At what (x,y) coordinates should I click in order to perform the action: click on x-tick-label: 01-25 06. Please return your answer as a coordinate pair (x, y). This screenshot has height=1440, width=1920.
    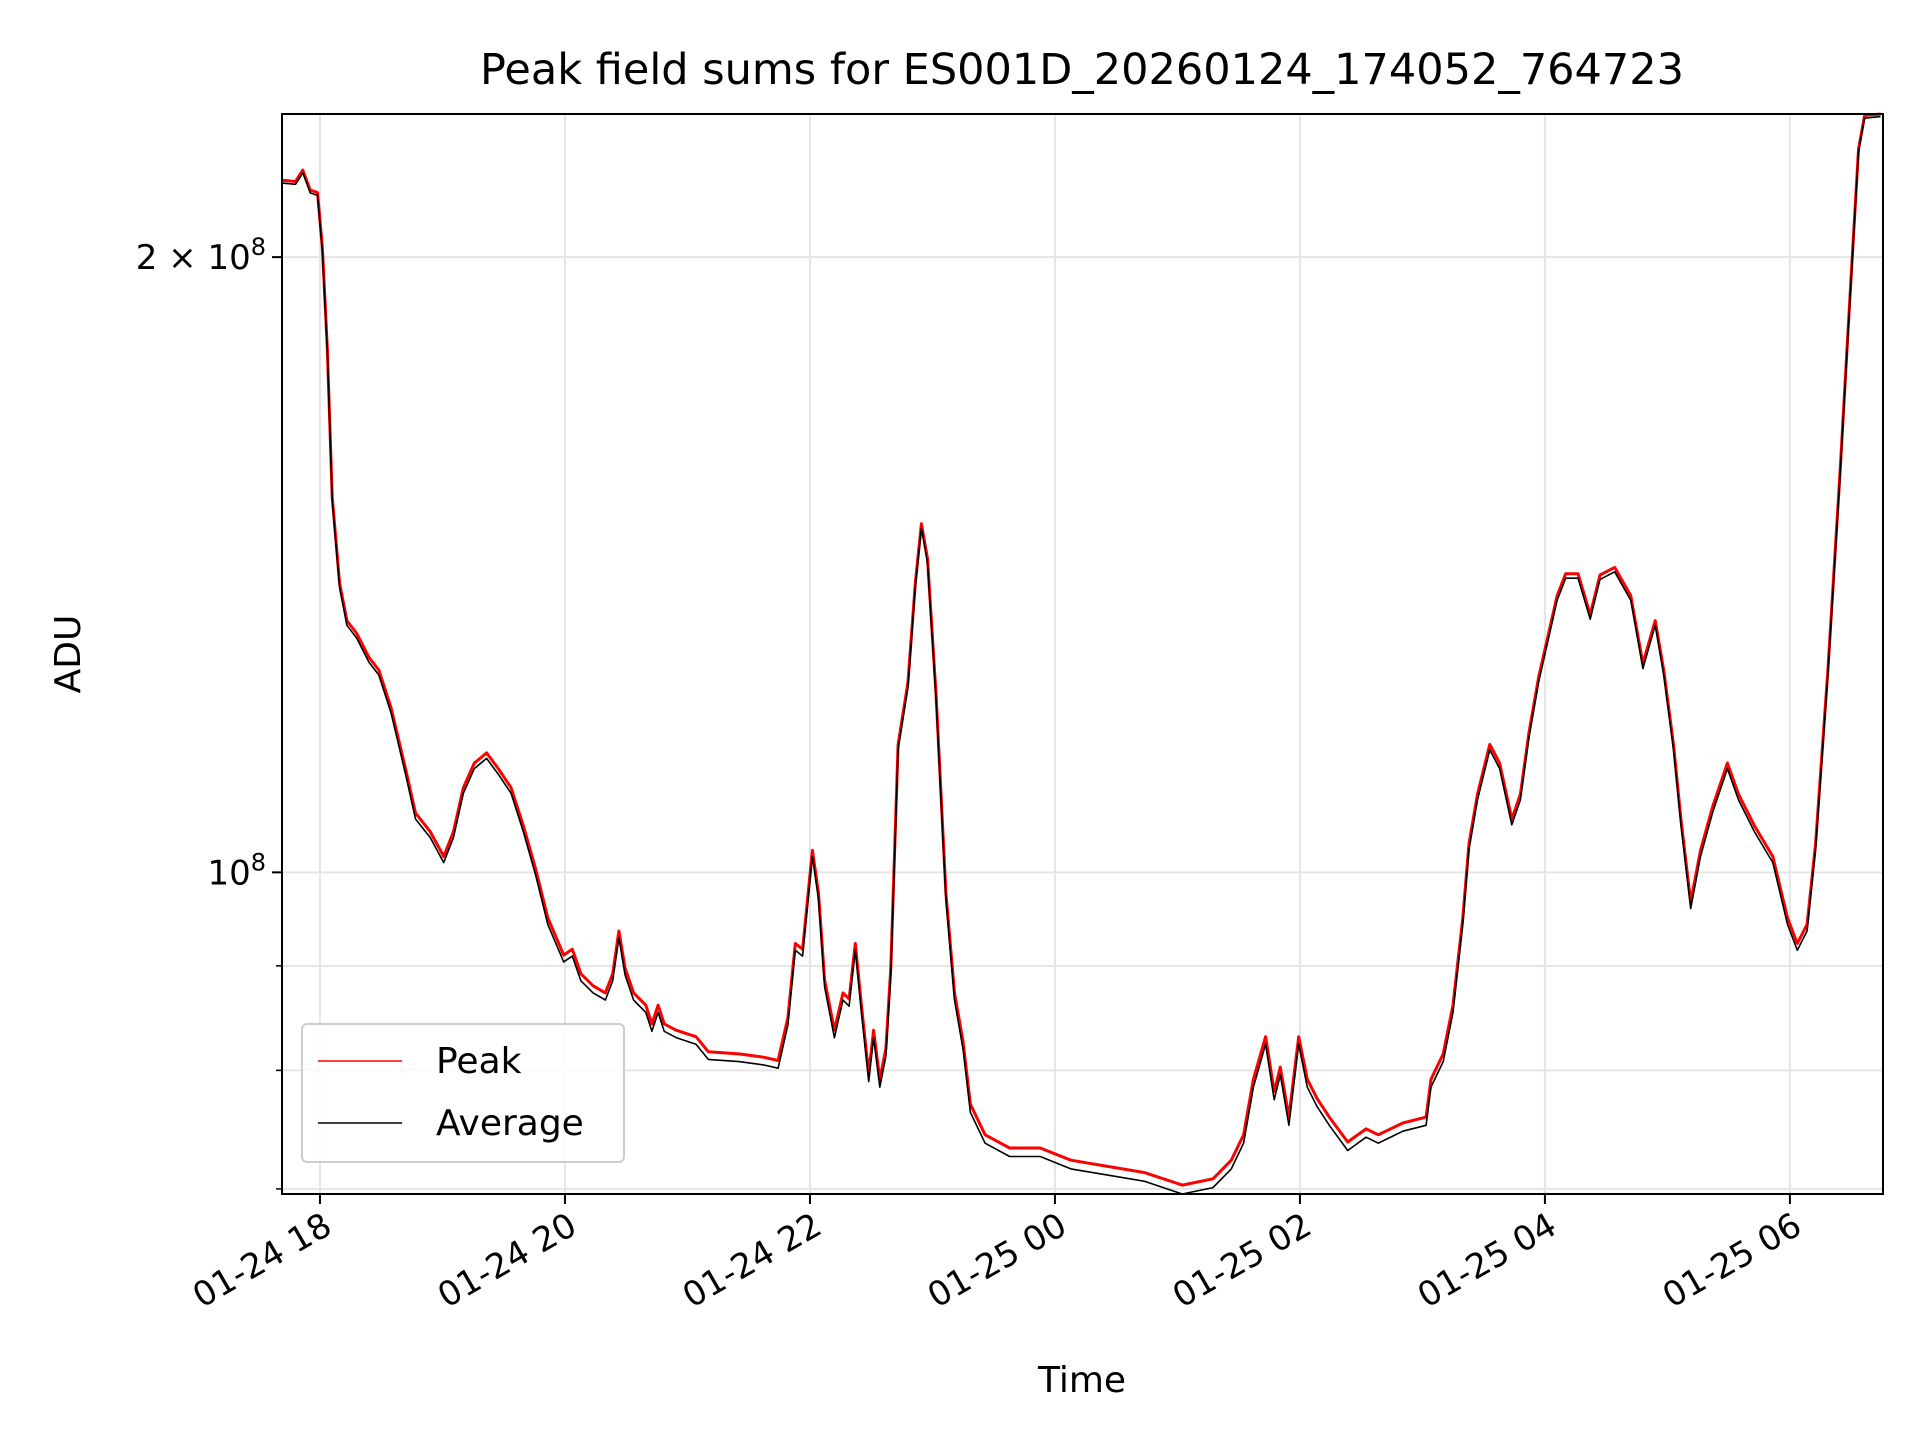
    Looking at the image, I should click on (1732, 1260).